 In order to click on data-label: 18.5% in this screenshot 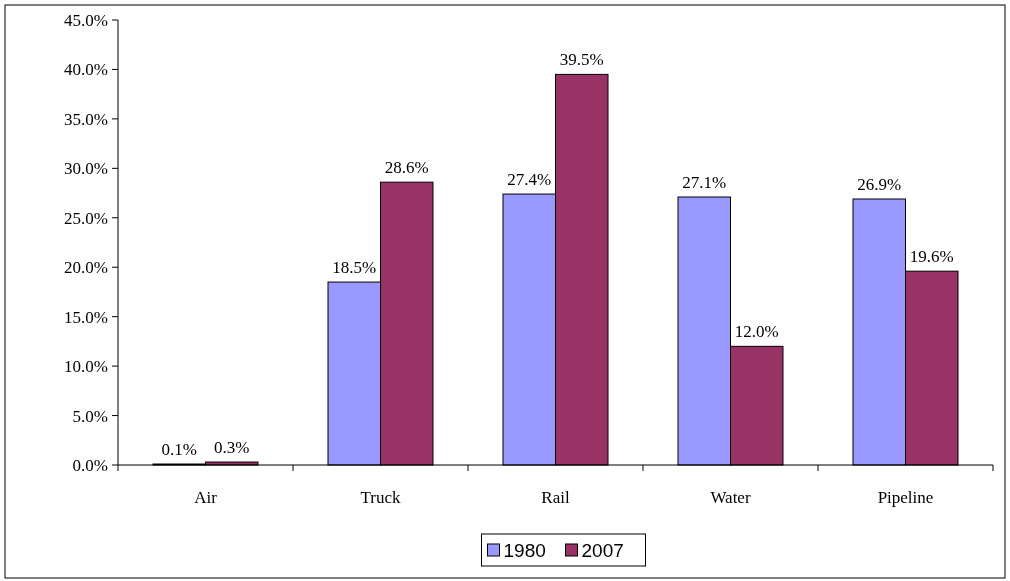, I will do `click(354, 268)`.